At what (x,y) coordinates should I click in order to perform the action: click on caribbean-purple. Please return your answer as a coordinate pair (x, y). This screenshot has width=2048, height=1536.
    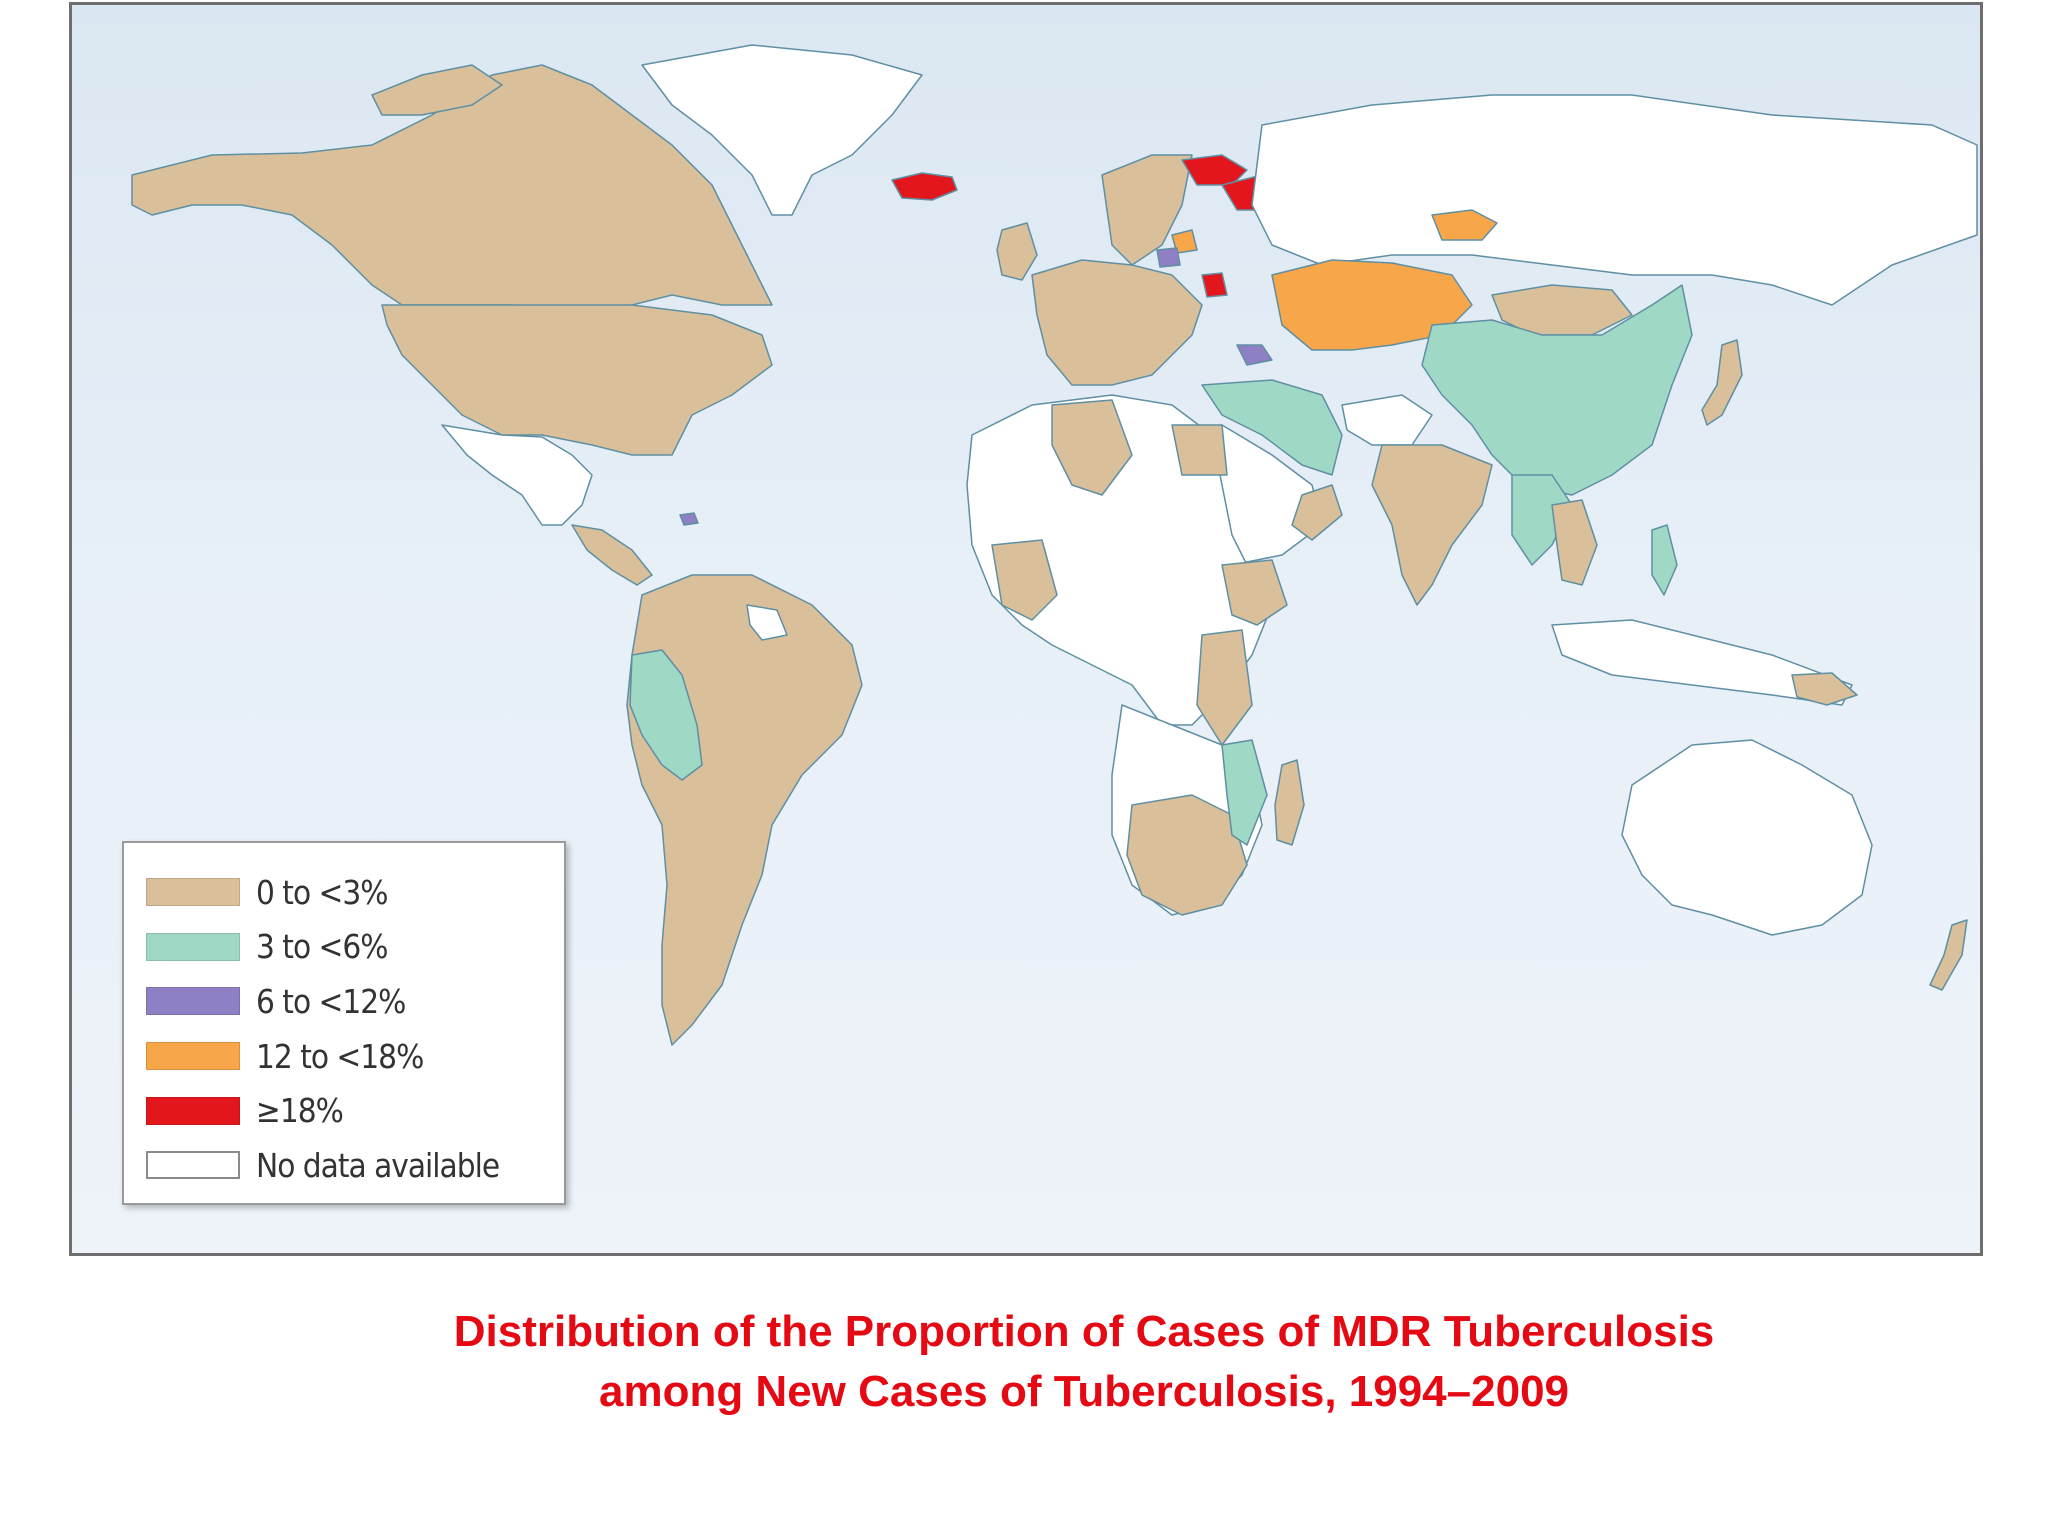
    Looking at the image, I should click on (689, 519).